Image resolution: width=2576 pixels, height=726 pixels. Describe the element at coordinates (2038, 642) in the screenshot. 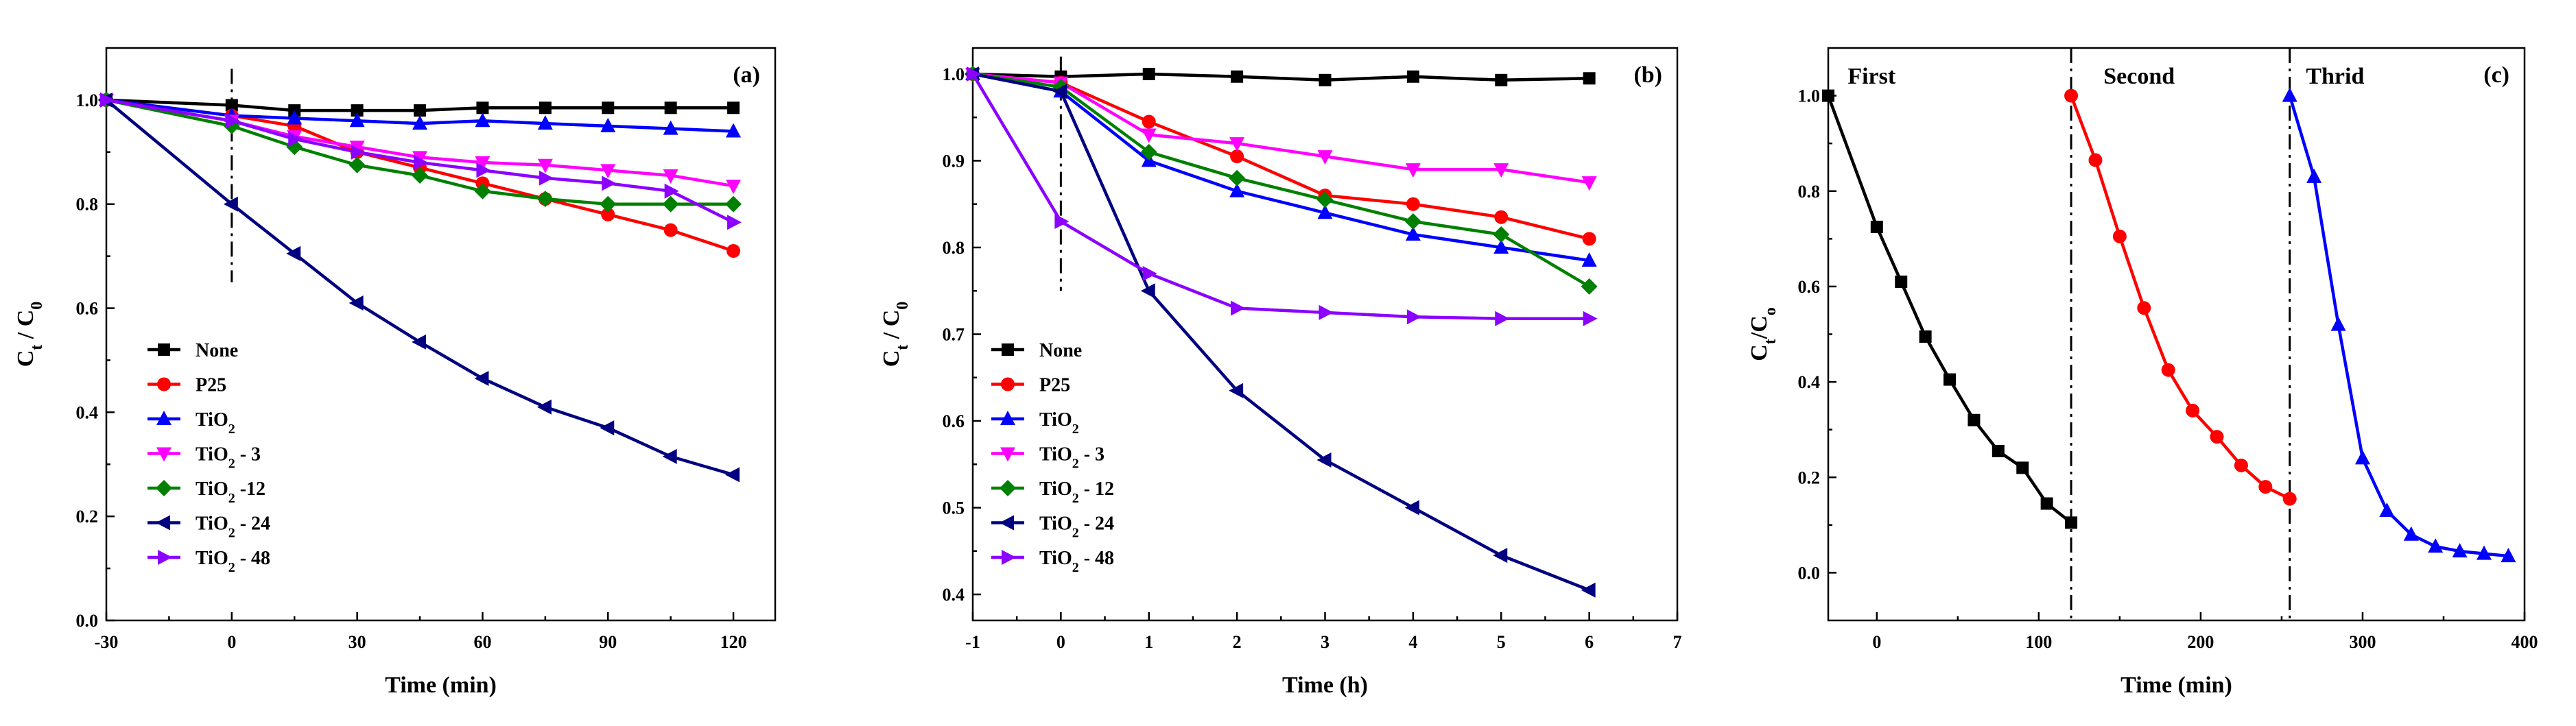

I see `x-tick-label: 100` at that location.